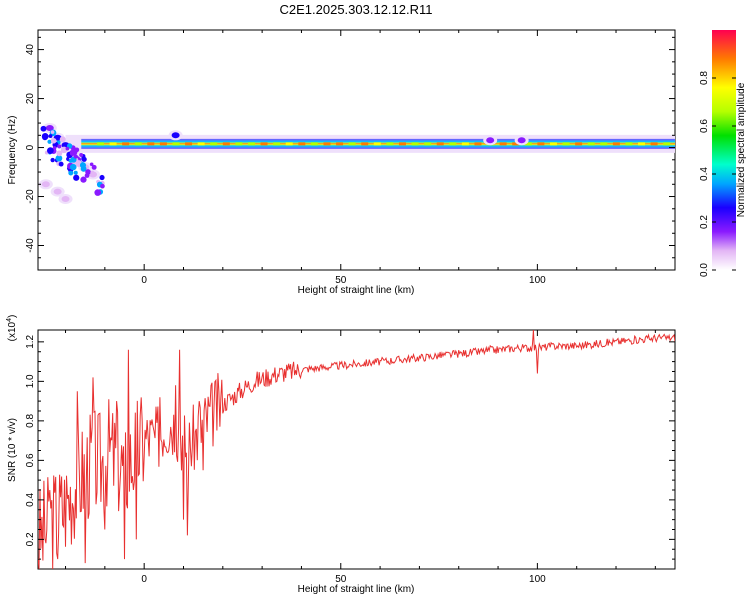 The width and height of the screenshot is (750, 600). Describe the element at coordinates (30, 50) in the screenshot. I see `y-tick-label: 40` at that location.